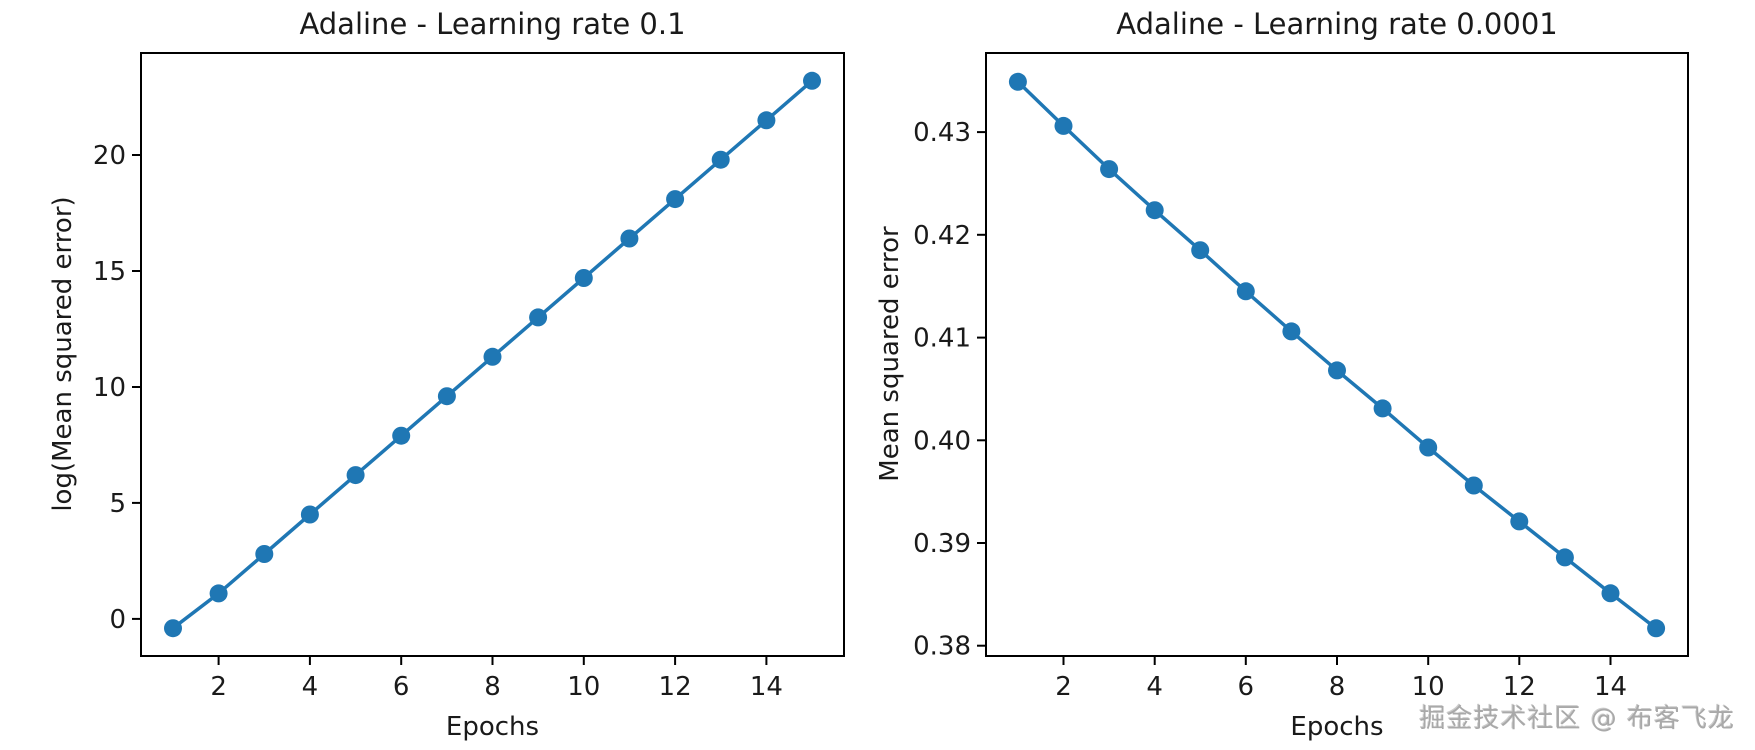 This screenshot has width=1755, height=750. Describe the element at coordinates (942, 544) in the screenshot. I see `y-tick-label: 0.39` at that location.